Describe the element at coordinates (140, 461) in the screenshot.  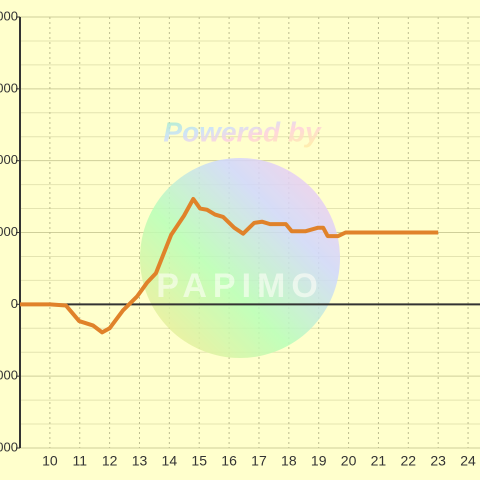
I see `x-tick-label: 13` at that location.